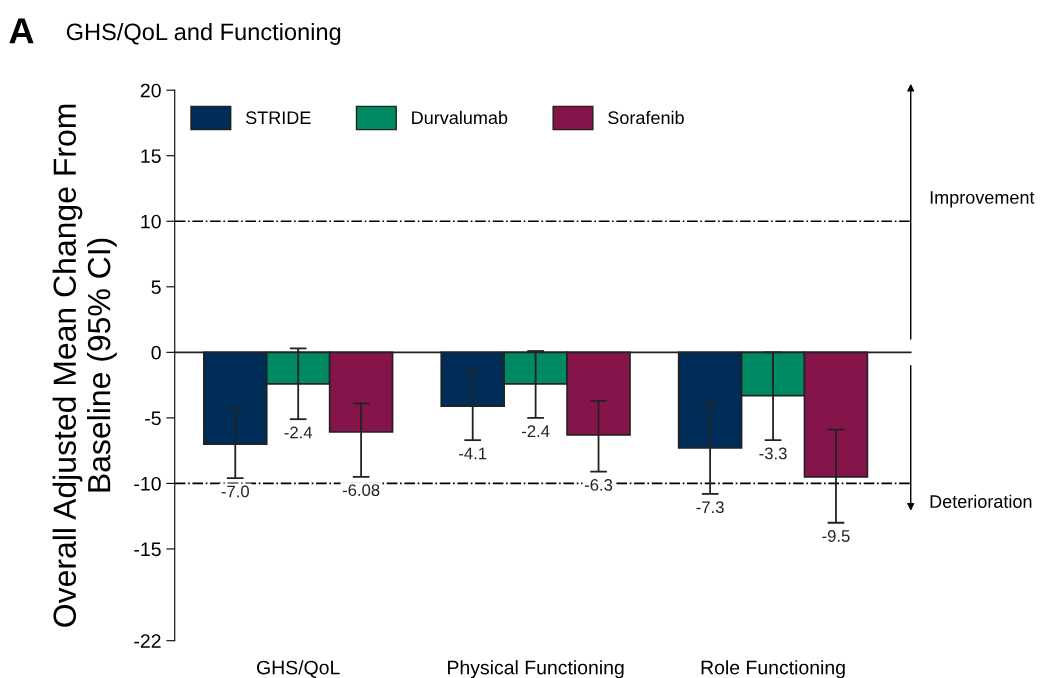 The image size is (1059, 678). What do you see at coordinates (460, 117) in the screenshot?
I see `legend-label: Durvalumab` at bounding box center [460, 117].